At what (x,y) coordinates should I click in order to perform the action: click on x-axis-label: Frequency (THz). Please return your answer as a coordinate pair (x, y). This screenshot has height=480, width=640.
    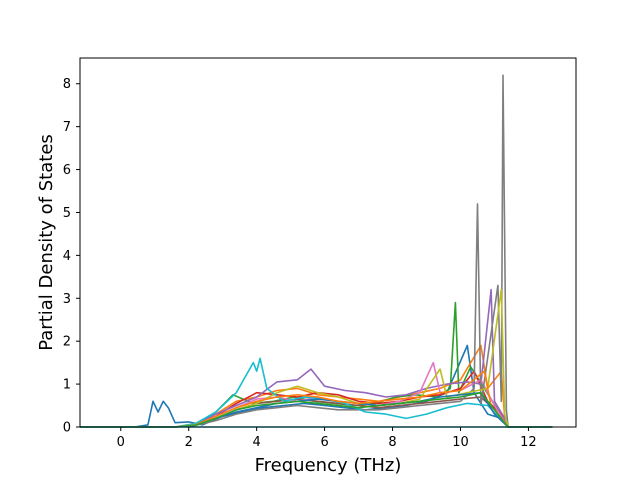
    Looking at the image, I should click on (328, 465).